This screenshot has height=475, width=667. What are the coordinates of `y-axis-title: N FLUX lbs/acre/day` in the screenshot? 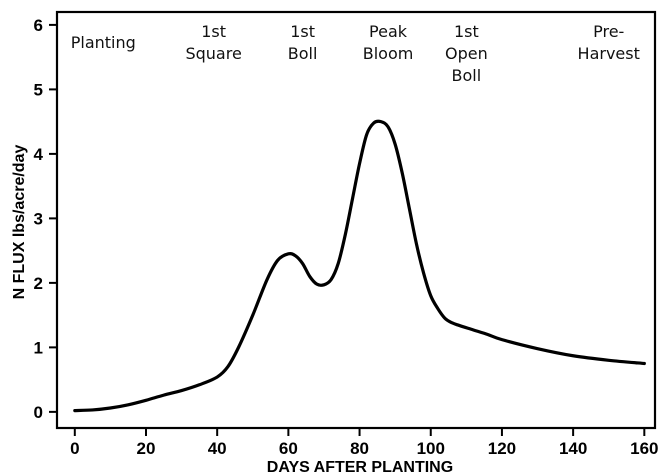 It's located at (19, 222).